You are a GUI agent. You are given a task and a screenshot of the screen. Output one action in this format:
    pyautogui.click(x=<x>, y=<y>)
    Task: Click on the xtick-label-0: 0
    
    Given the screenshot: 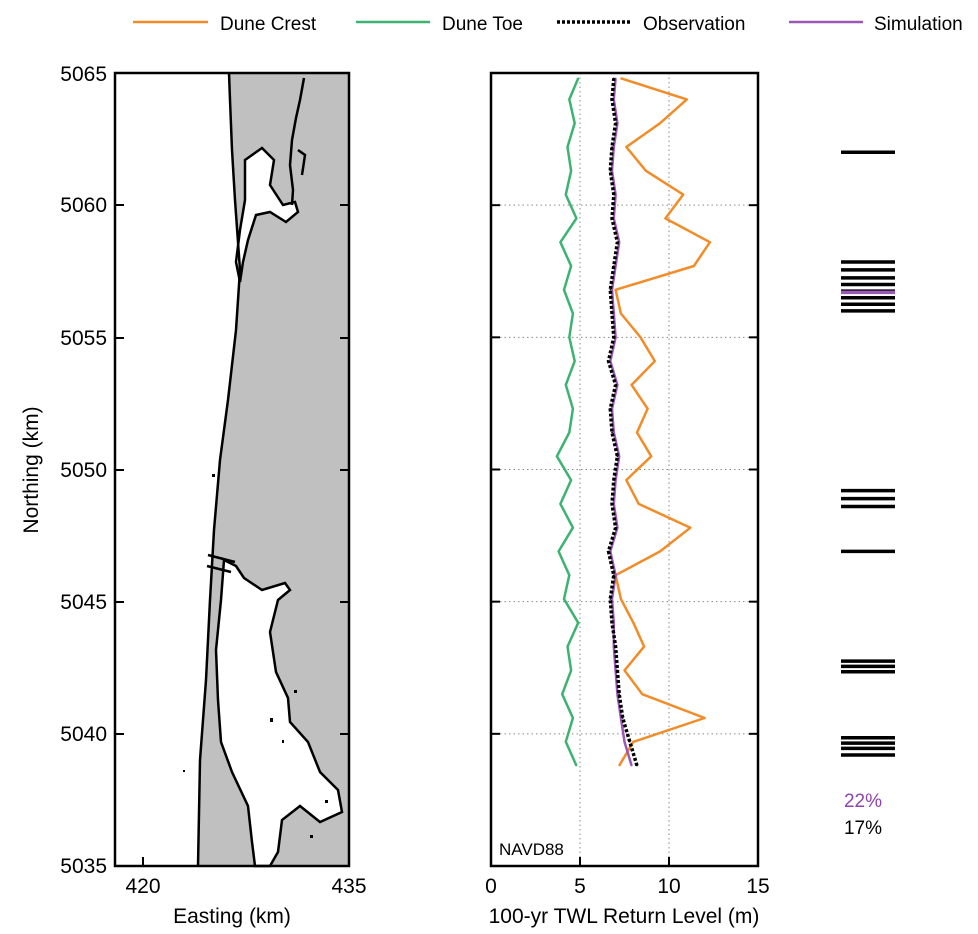 What is the action you would take?
    pyautogui.click(x=491, y=886)
    